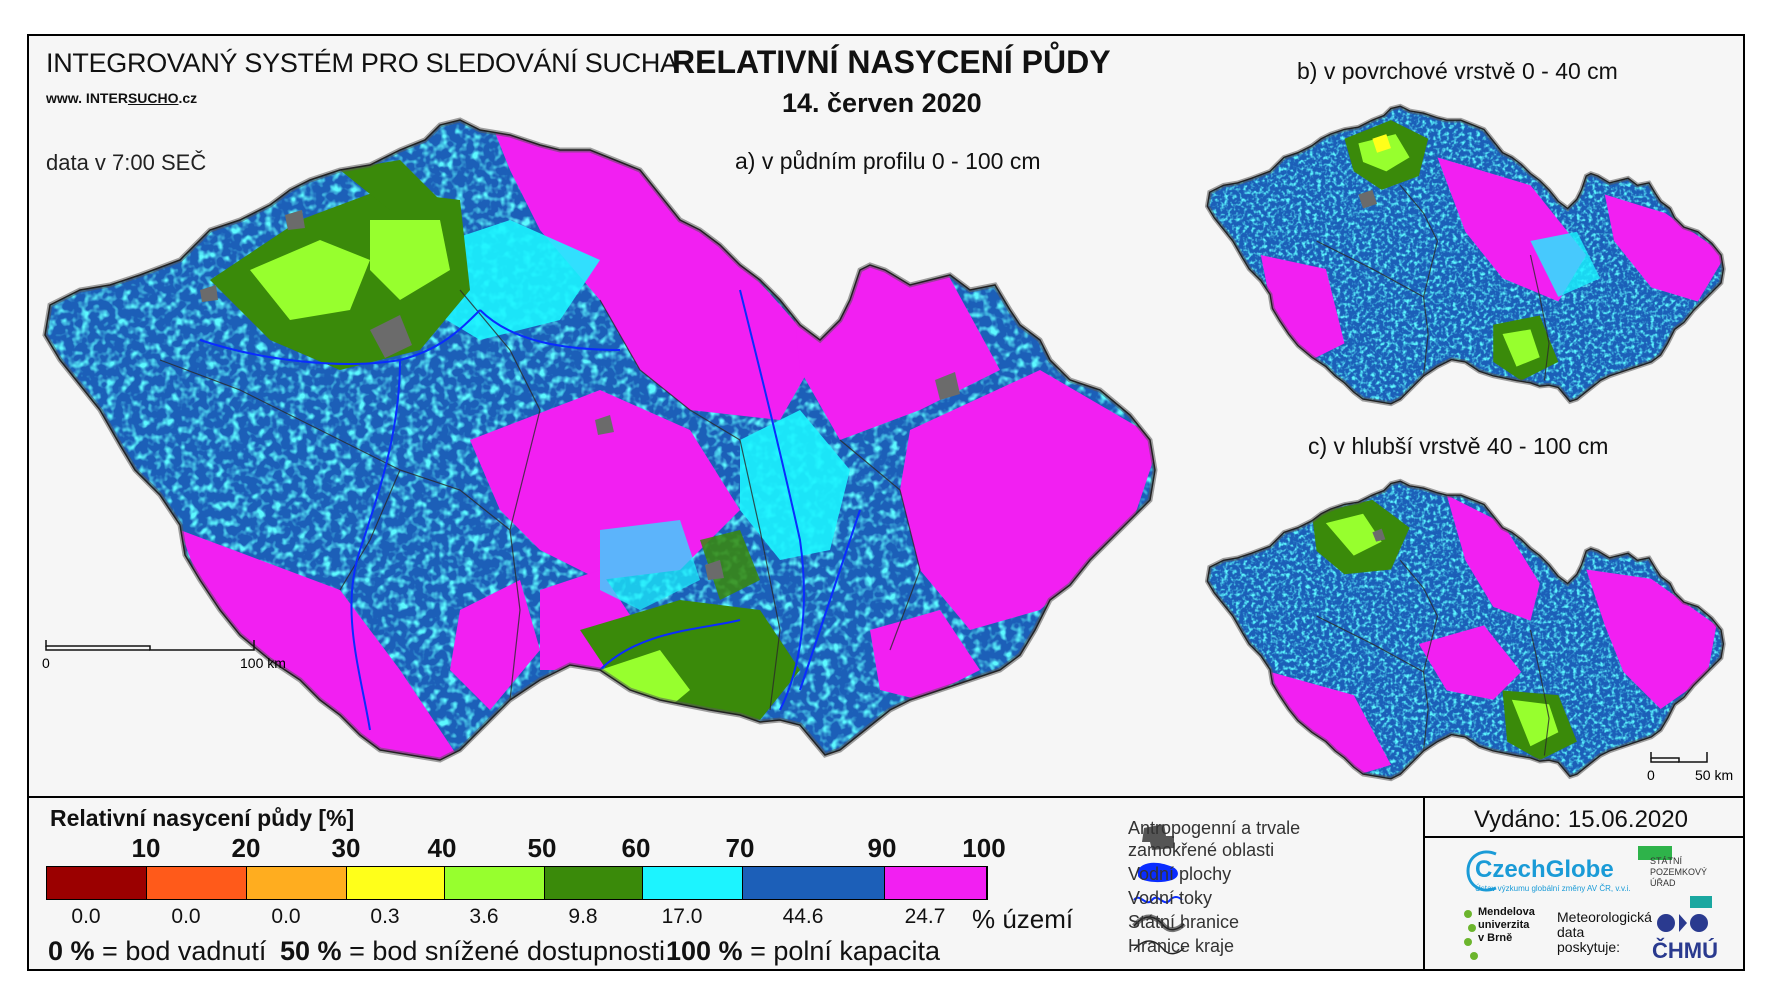  Describe the element at coordinates (122, 98) in the screenshot. I see `website-link: www. INTERSUCHO.cz` at that location.